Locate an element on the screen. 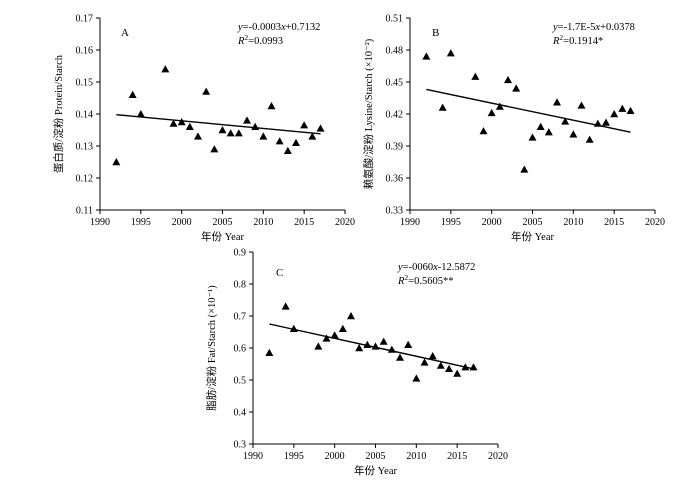 The image size is (700, 486). y-tick-label: 0.15 is located at coordinates (85, 83).